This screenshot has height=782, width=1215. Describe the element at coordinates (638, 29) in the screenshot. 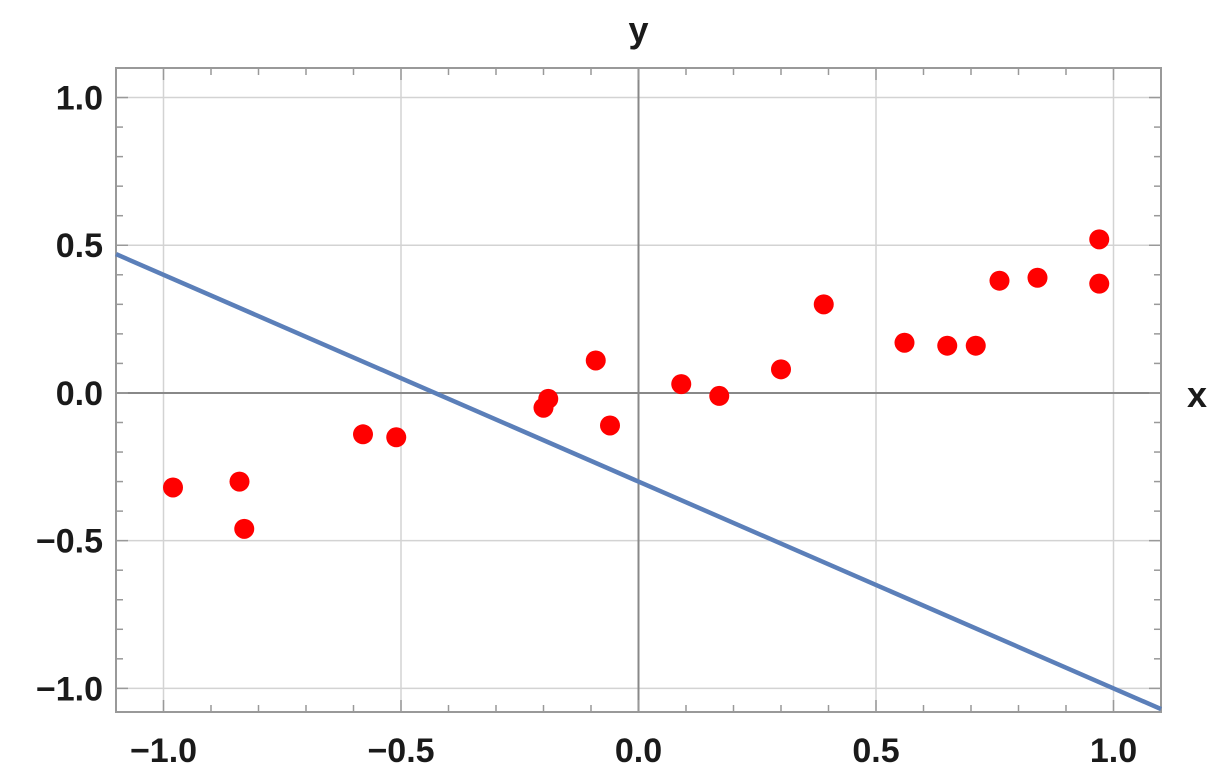

I see `y-axis-label: y` at that location.